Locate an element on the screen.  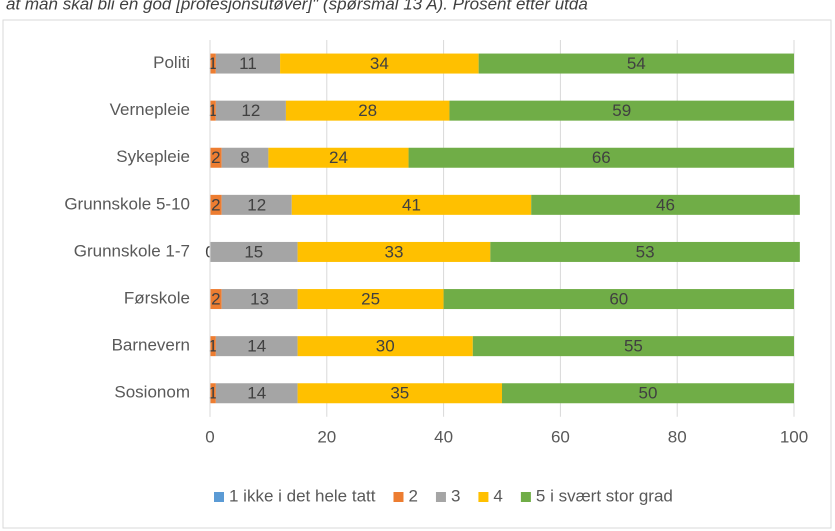
data-label: 33 is located at coordinates (393, 251).